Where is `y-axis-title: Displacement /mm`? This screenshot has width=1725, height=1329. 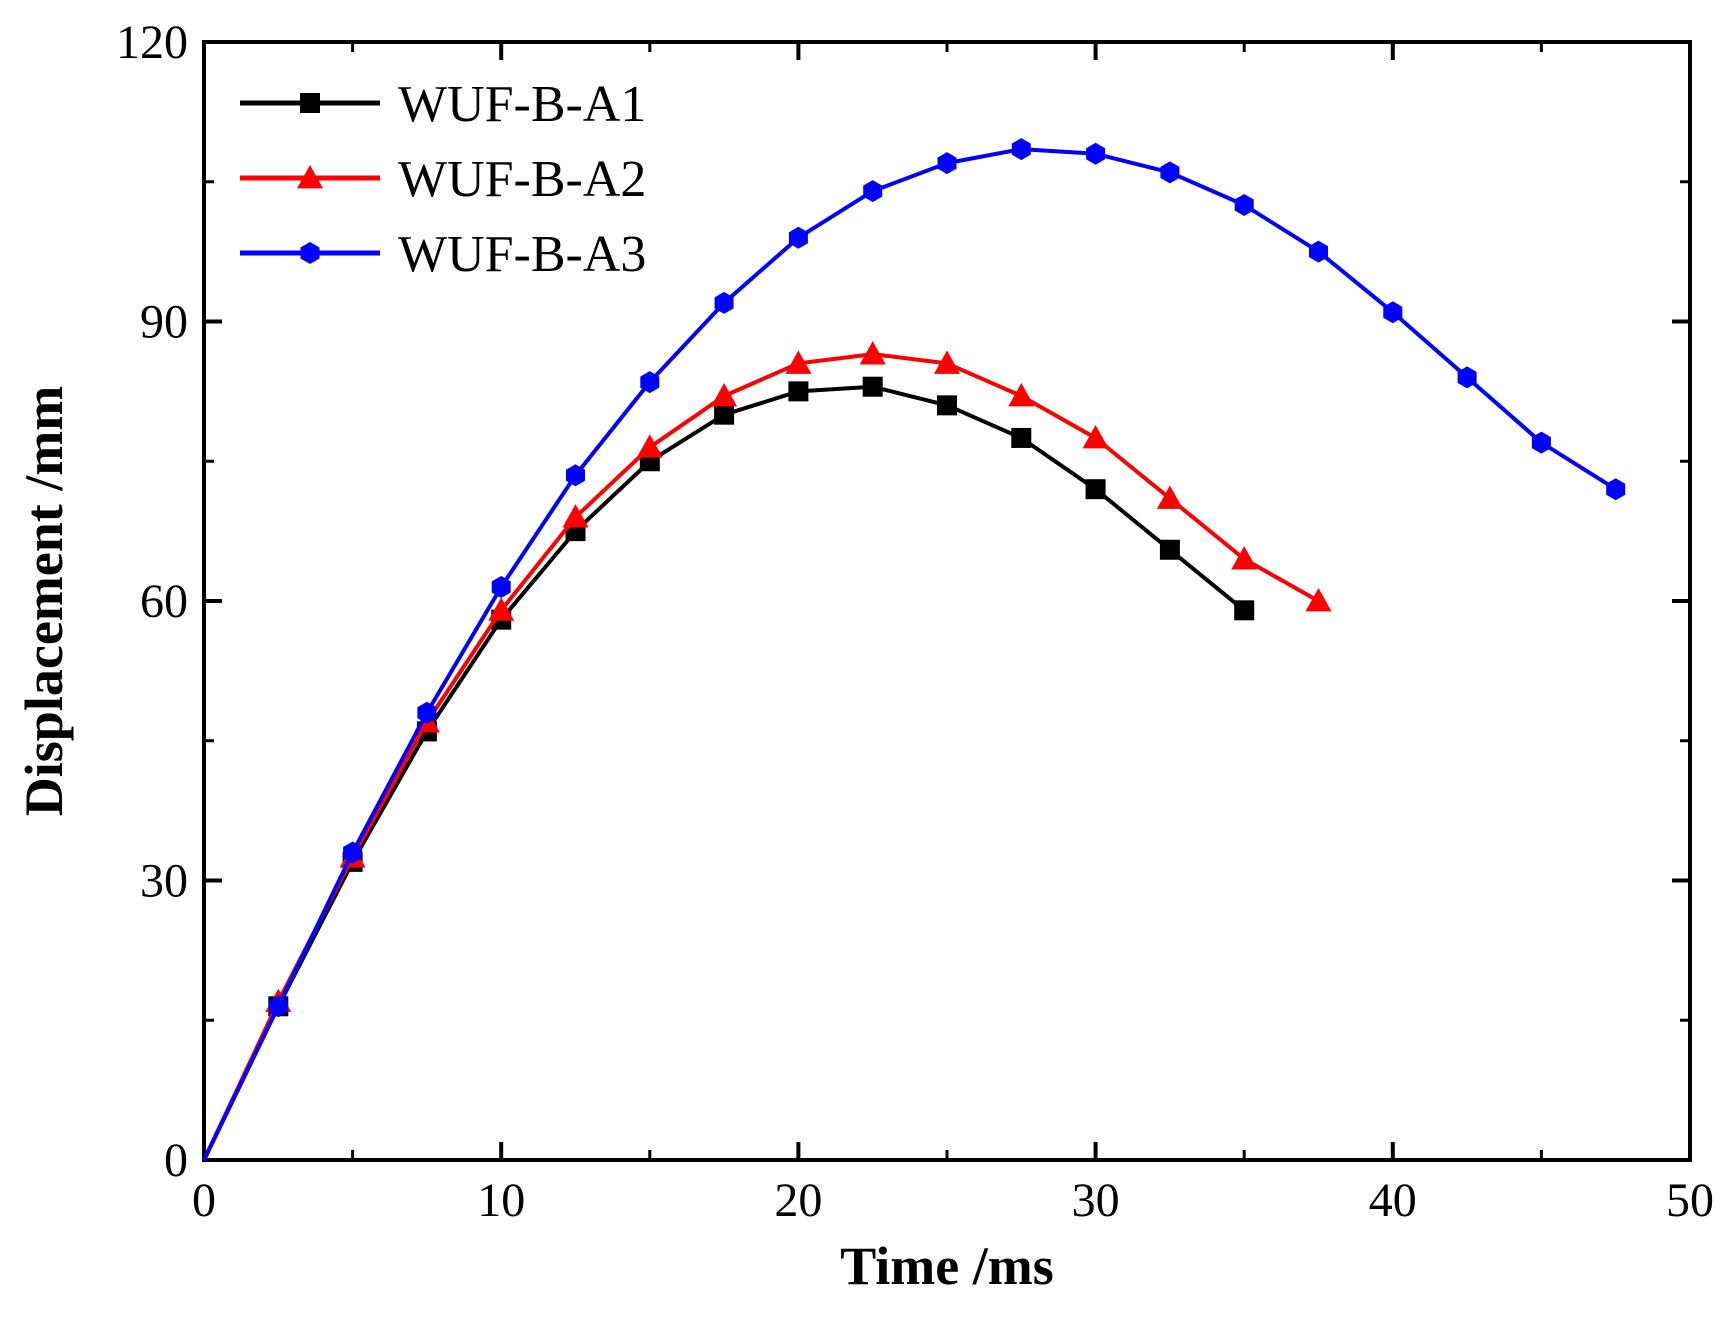
y-axis-title: Displacement /mm is located at coordinates (44, 601).